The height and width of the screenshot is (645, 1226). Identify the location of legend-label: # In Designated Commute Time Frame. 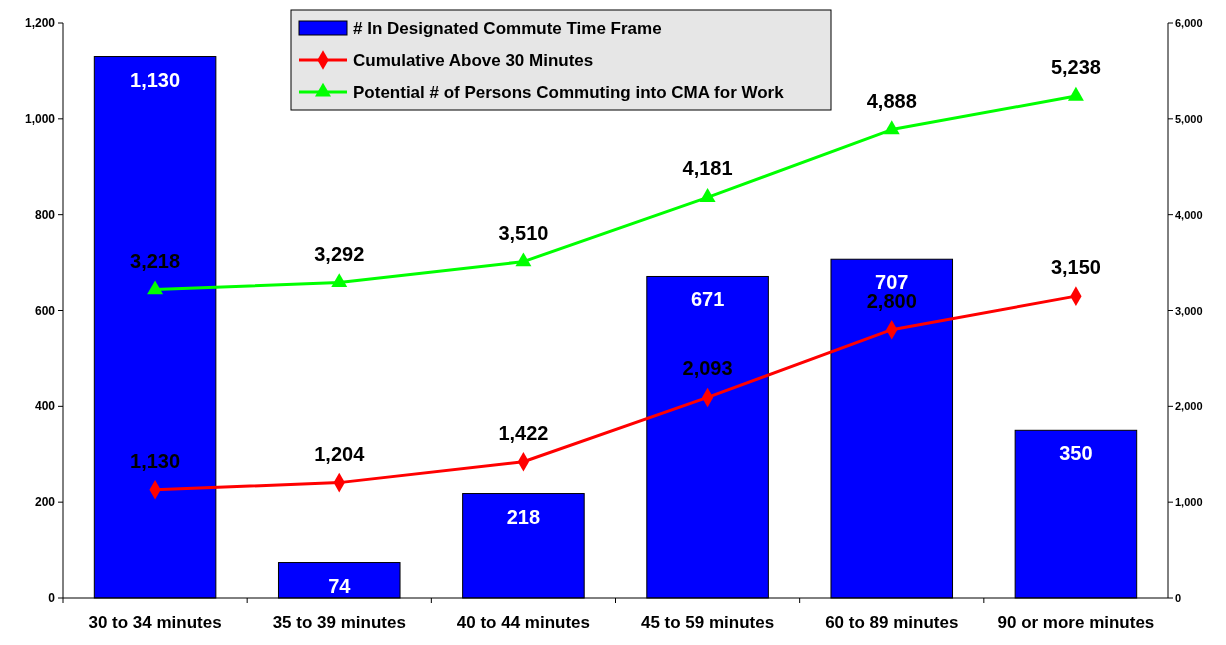
(507, 28).